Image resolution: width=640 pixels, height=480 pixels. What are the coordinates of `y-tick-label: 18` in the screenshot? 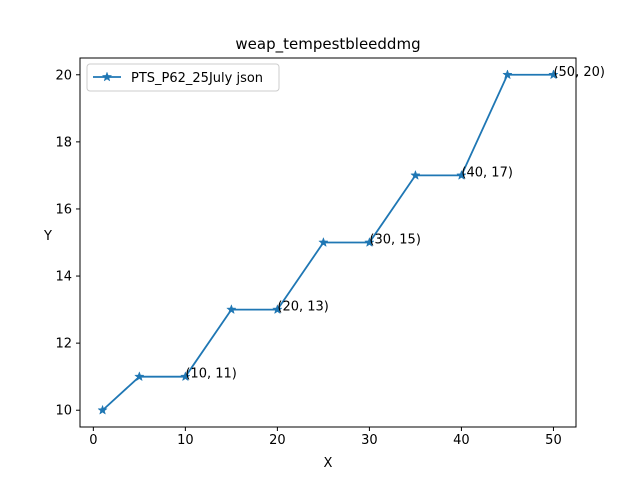 It's located at (63, 142).